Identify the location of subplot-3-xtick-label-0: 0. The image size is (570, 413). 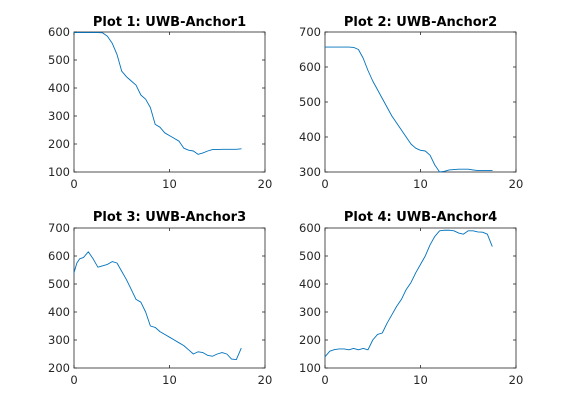
(73, 380).